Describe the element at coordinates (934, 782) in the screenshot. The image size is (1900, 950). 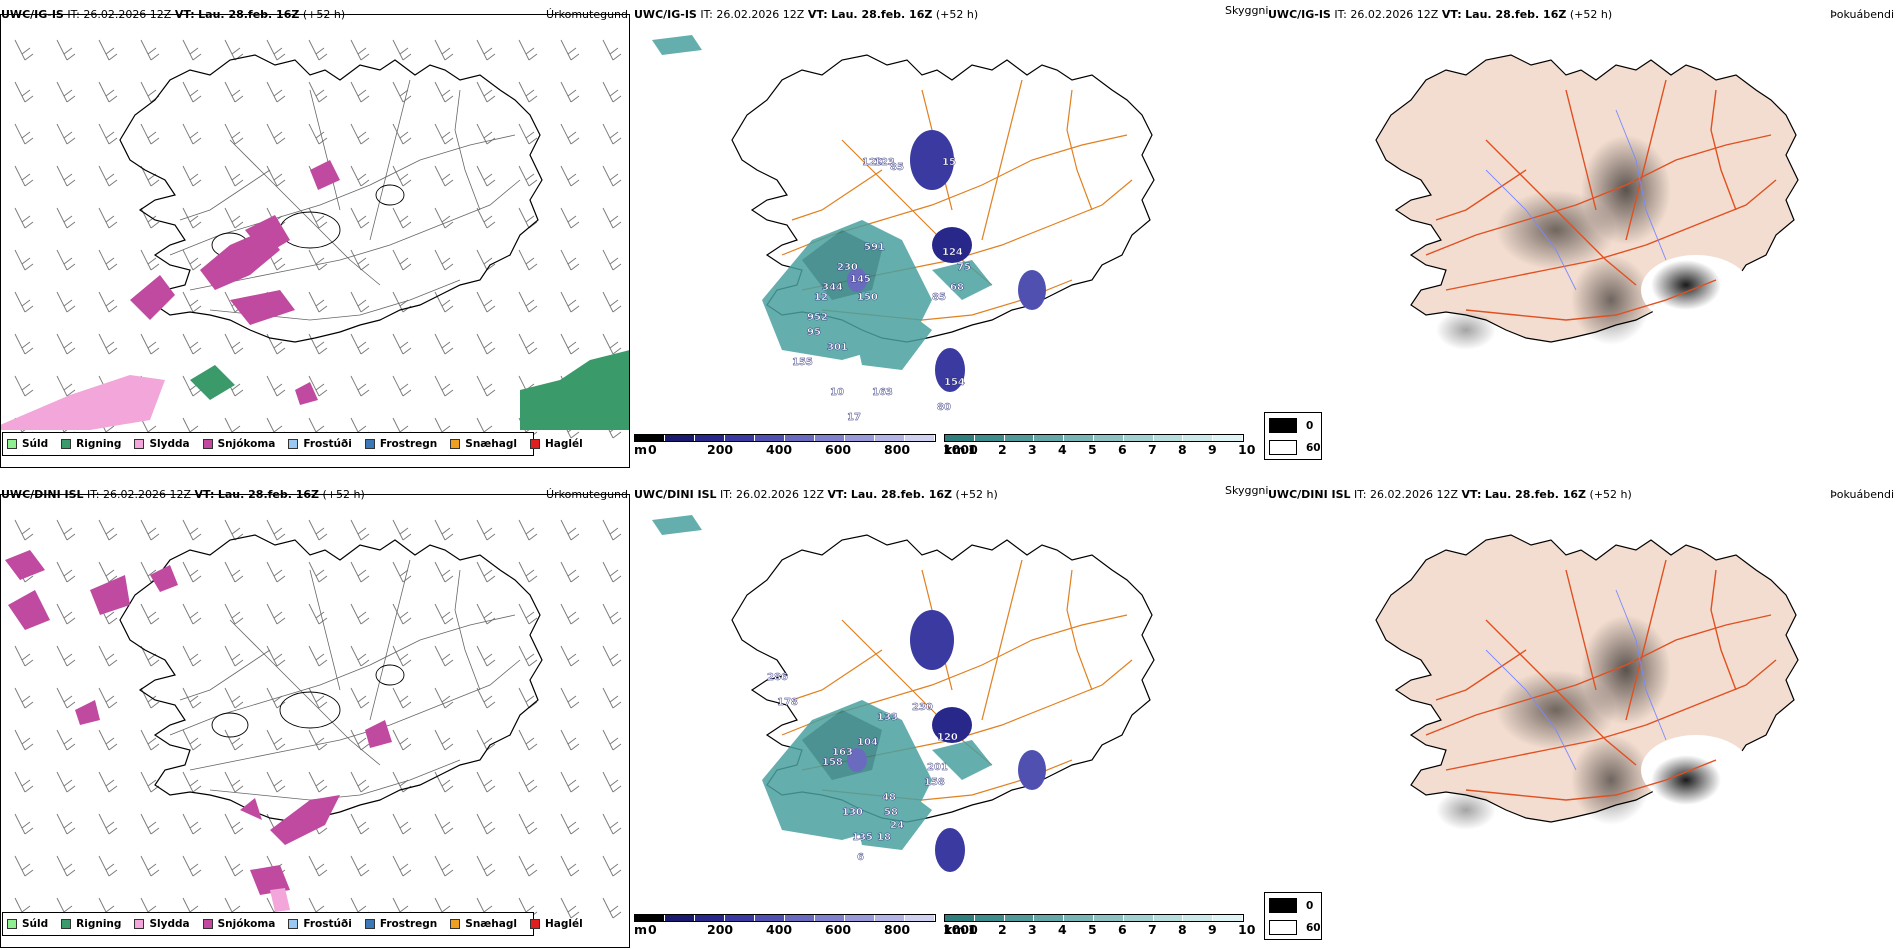
I see `ceiling-value-label: 158` at that location.